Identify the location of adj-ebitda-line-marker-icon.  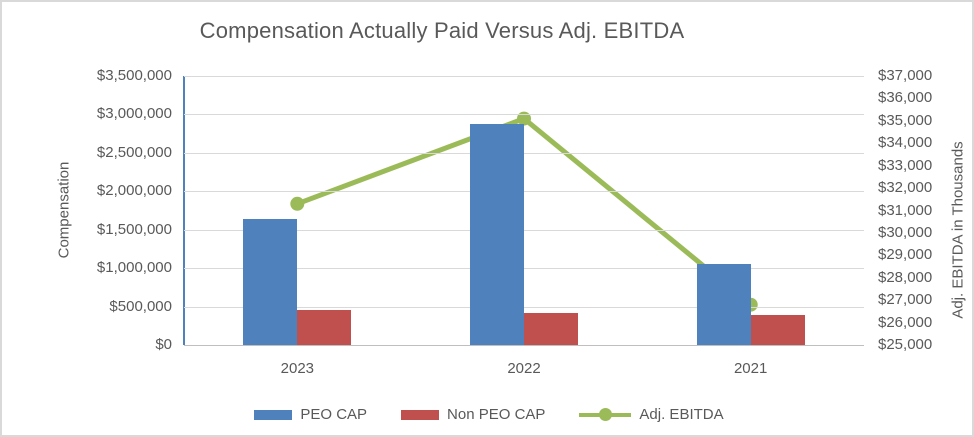
(605, 414).